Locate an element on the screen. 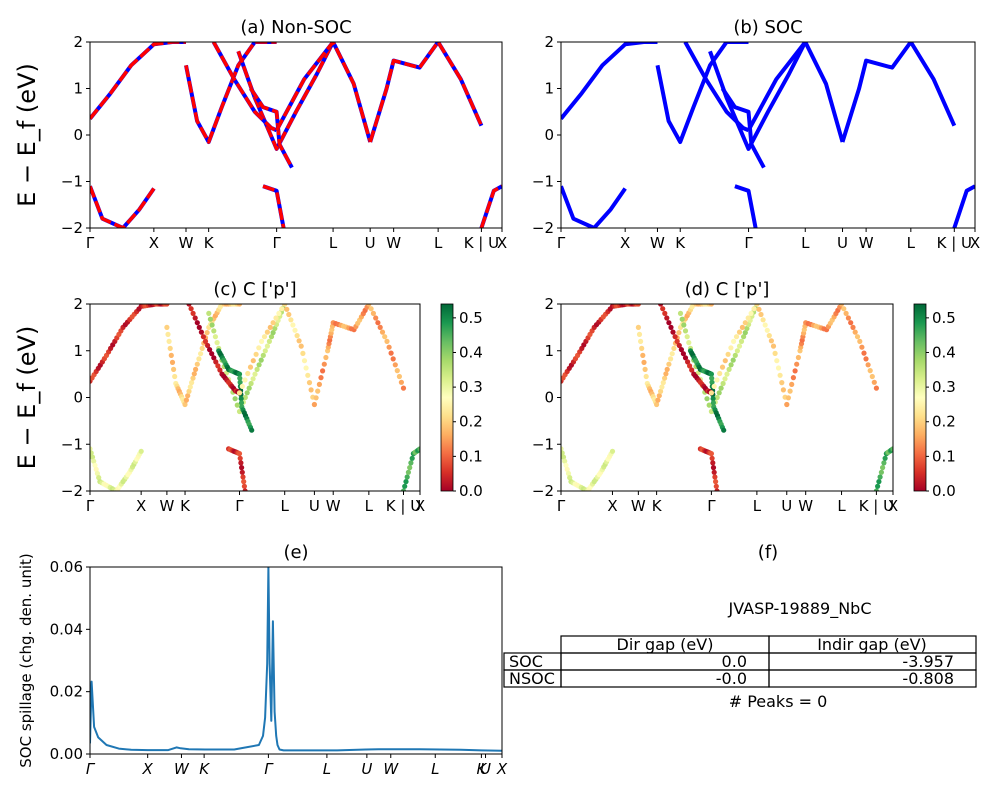 Image resolution: width=1000 pixels, height=800 pixels. x-tick-label: X is located at coordinates (154, 243).